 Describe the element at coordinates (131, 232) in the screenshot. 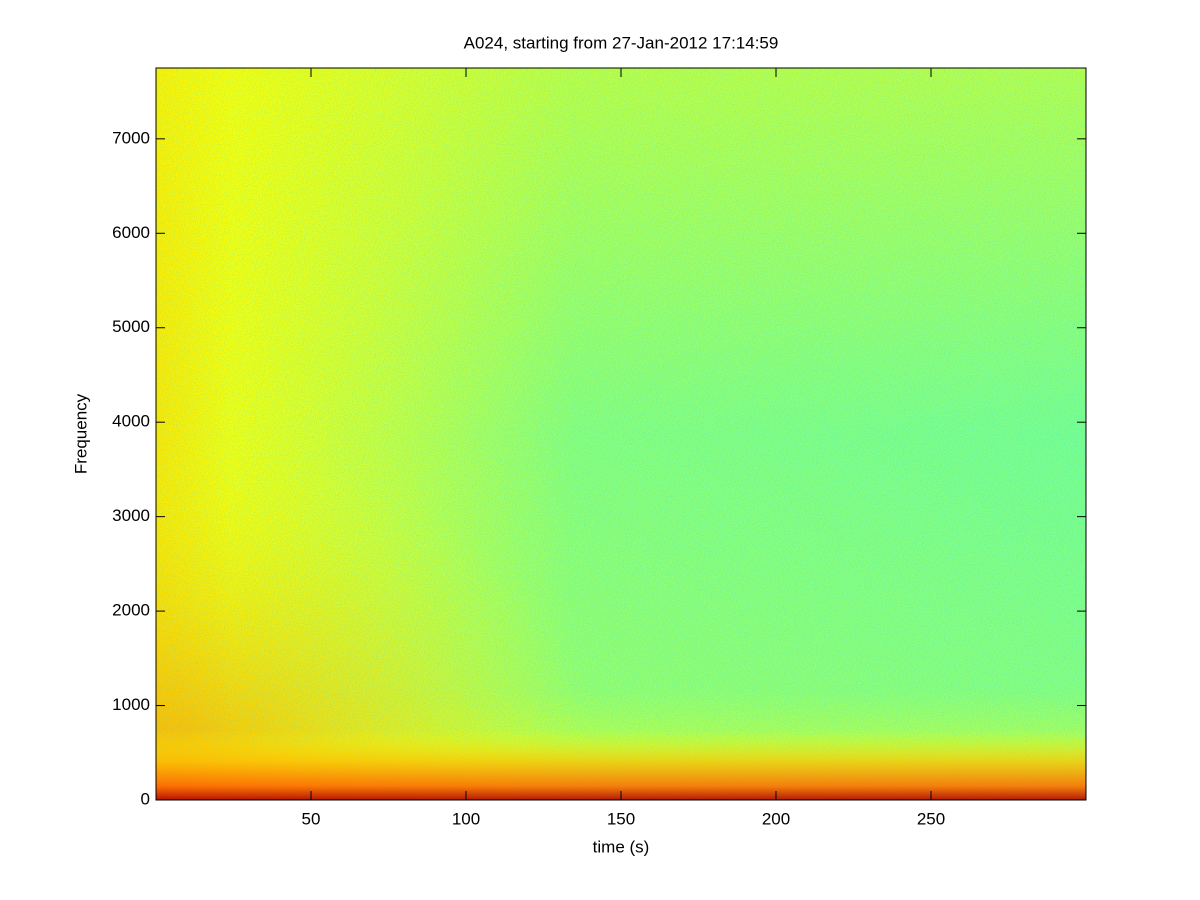

I see `y-tick-label: 6000` at that location.